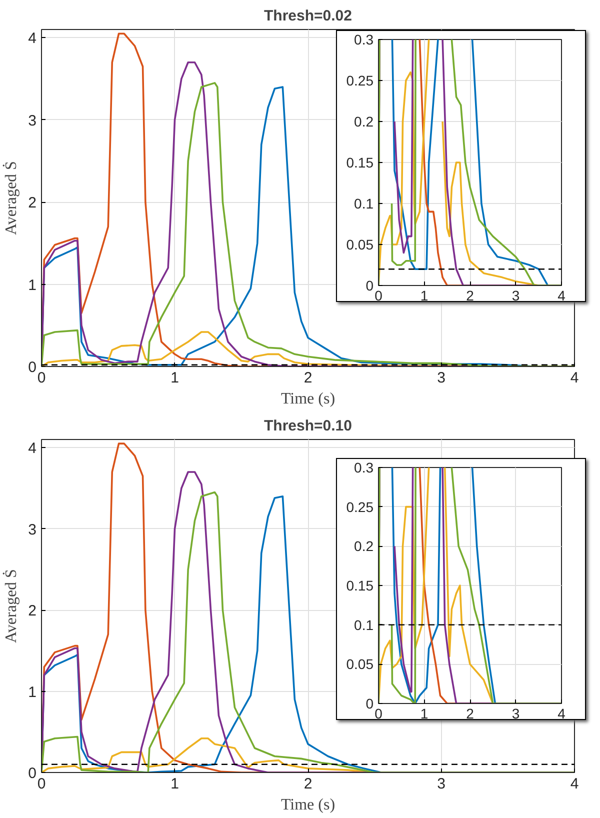  I want to click on chart-title: Thresh=0.02, so click(308, 16).